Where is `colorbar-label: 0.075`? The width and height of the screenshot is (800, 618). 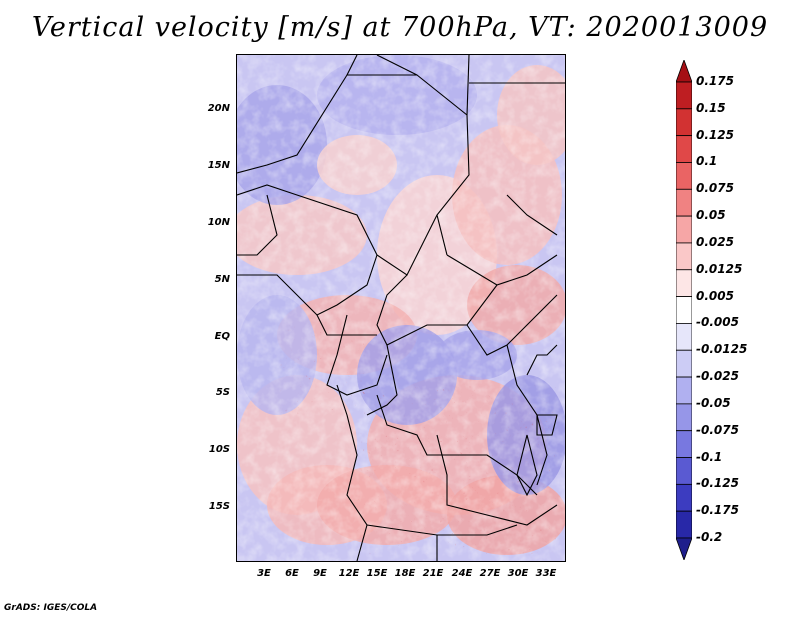
colorbar-label: 0.075 is located at coordinates (715, 188).